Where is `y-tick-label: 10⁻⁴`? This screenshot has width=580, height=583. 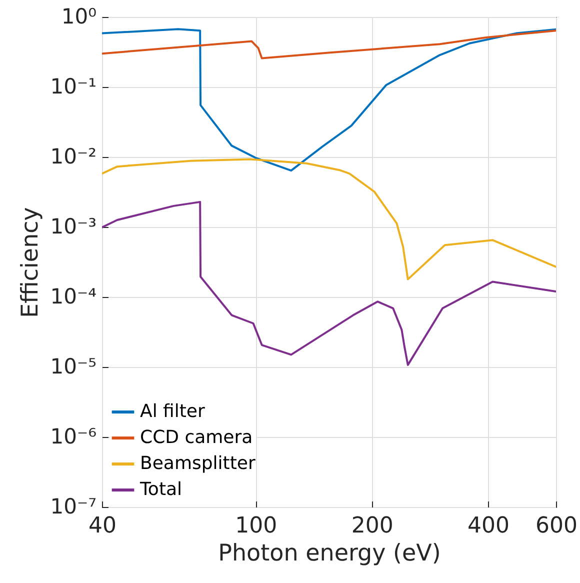 y-tick-label: 10⁻⁴ is located at coordinates (73, 296).